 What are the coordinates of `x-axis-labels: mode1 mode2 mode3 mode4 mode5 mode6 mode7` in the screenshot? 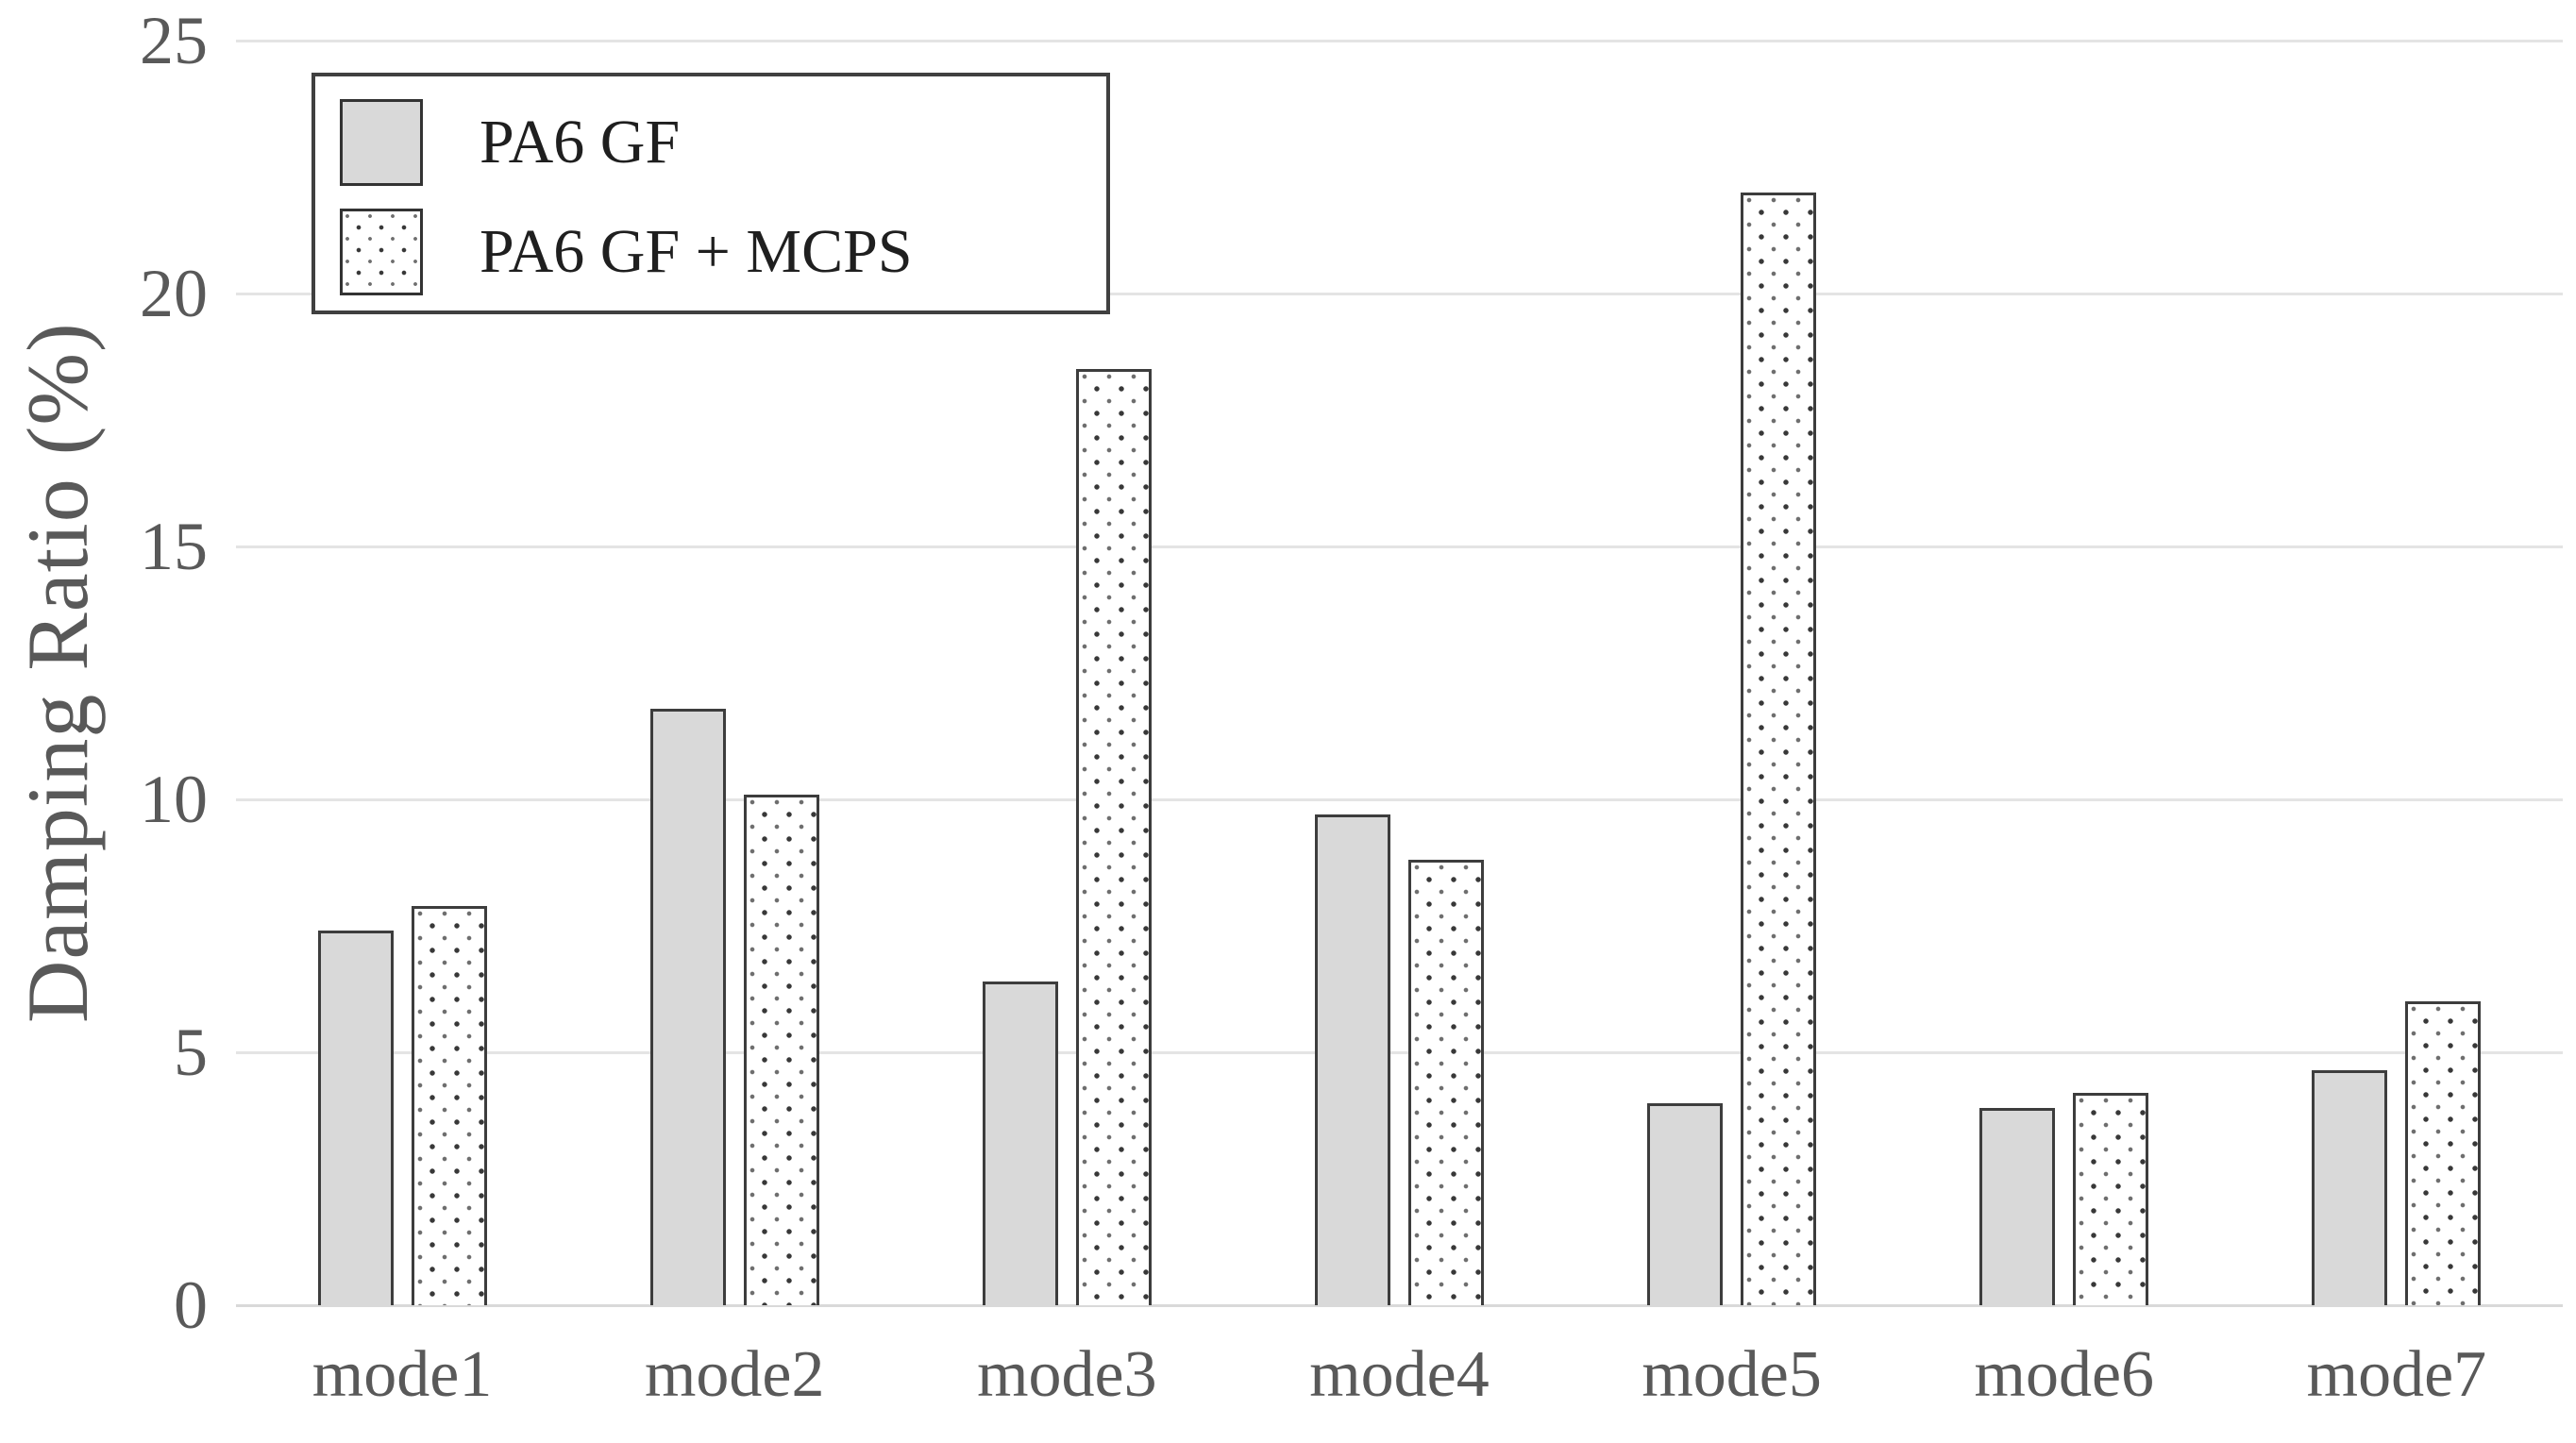 It's located at (1399, 1374).